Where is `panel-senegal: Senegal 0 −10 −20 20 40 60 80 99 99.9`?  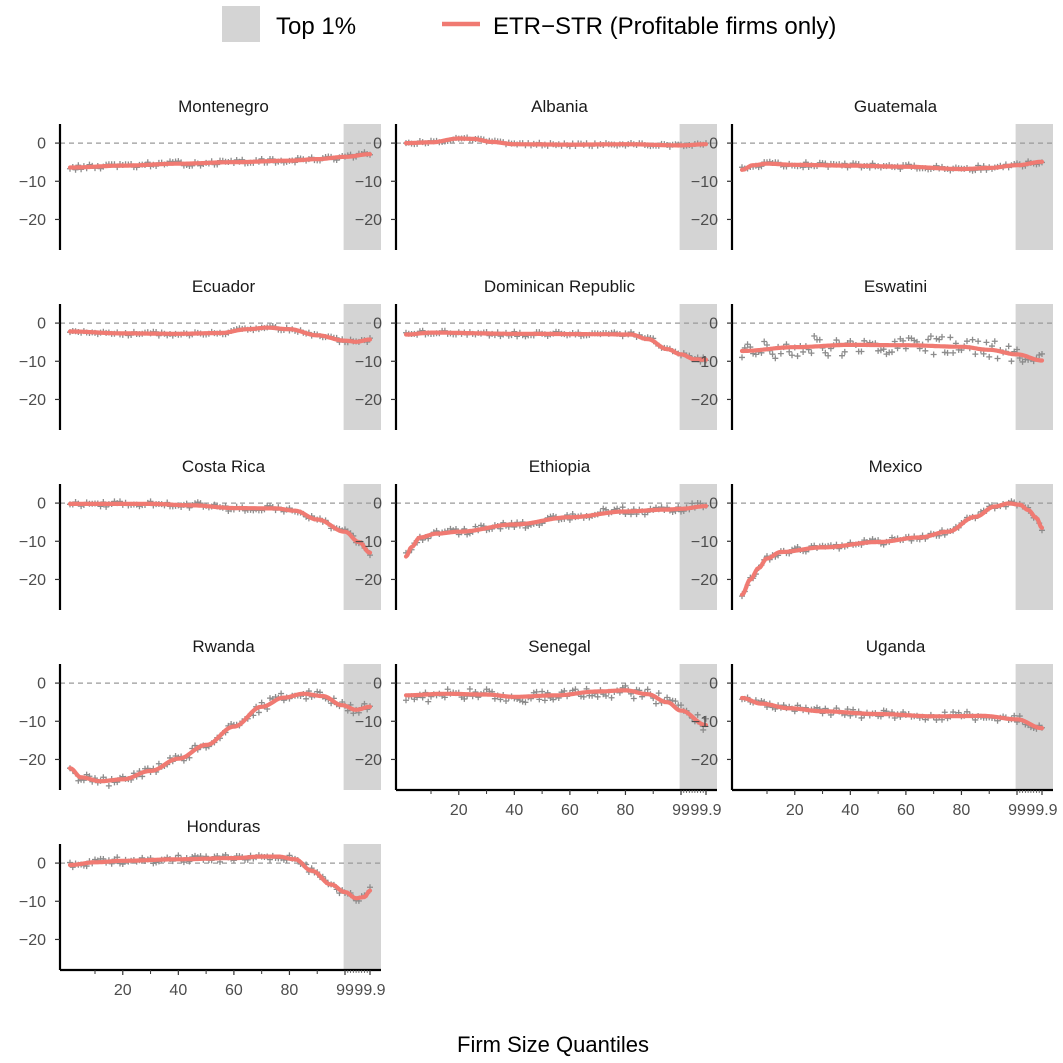
panel-senegal: Senegal 0 −10 −20 20 40 60 80 99 99.9 is located at coordinates (538, 728).